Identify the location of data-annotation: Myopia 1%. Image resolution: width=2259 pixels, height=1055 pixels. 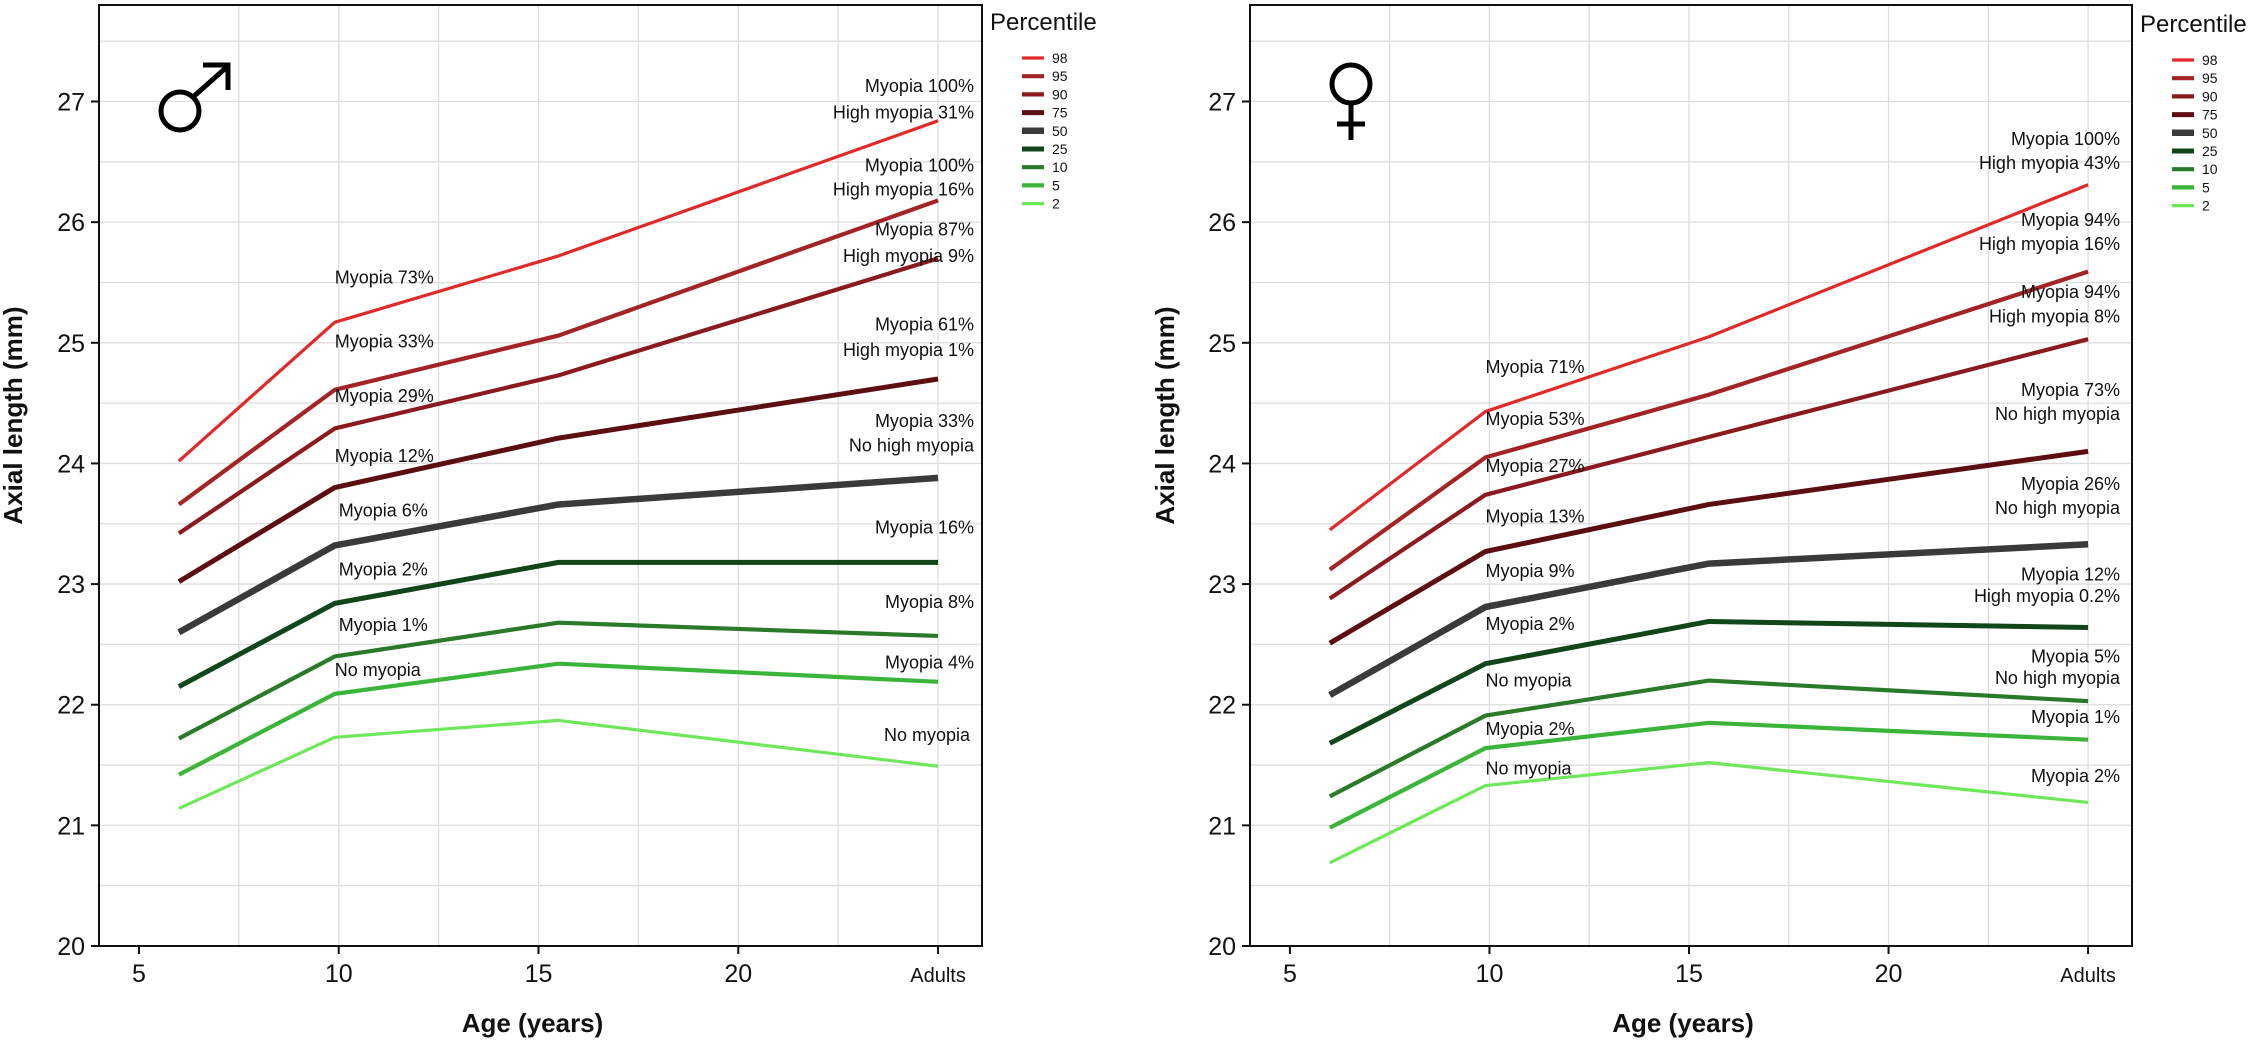
(383, 625).